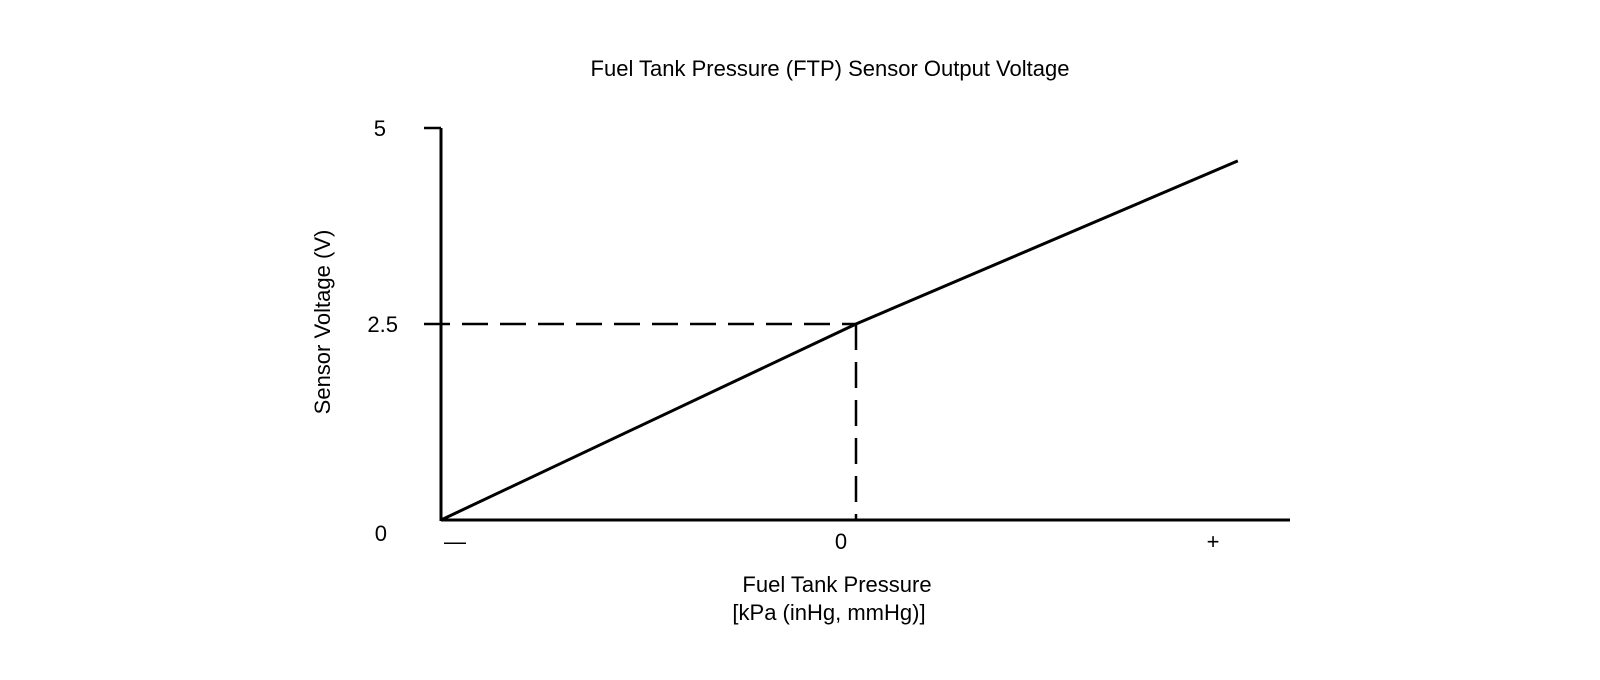 This screenshot has height=680, width=1600. Describe the element at coordinates (382, 324) in the screenshot. I see `y-tick-label-mid: 2.5` at that location.